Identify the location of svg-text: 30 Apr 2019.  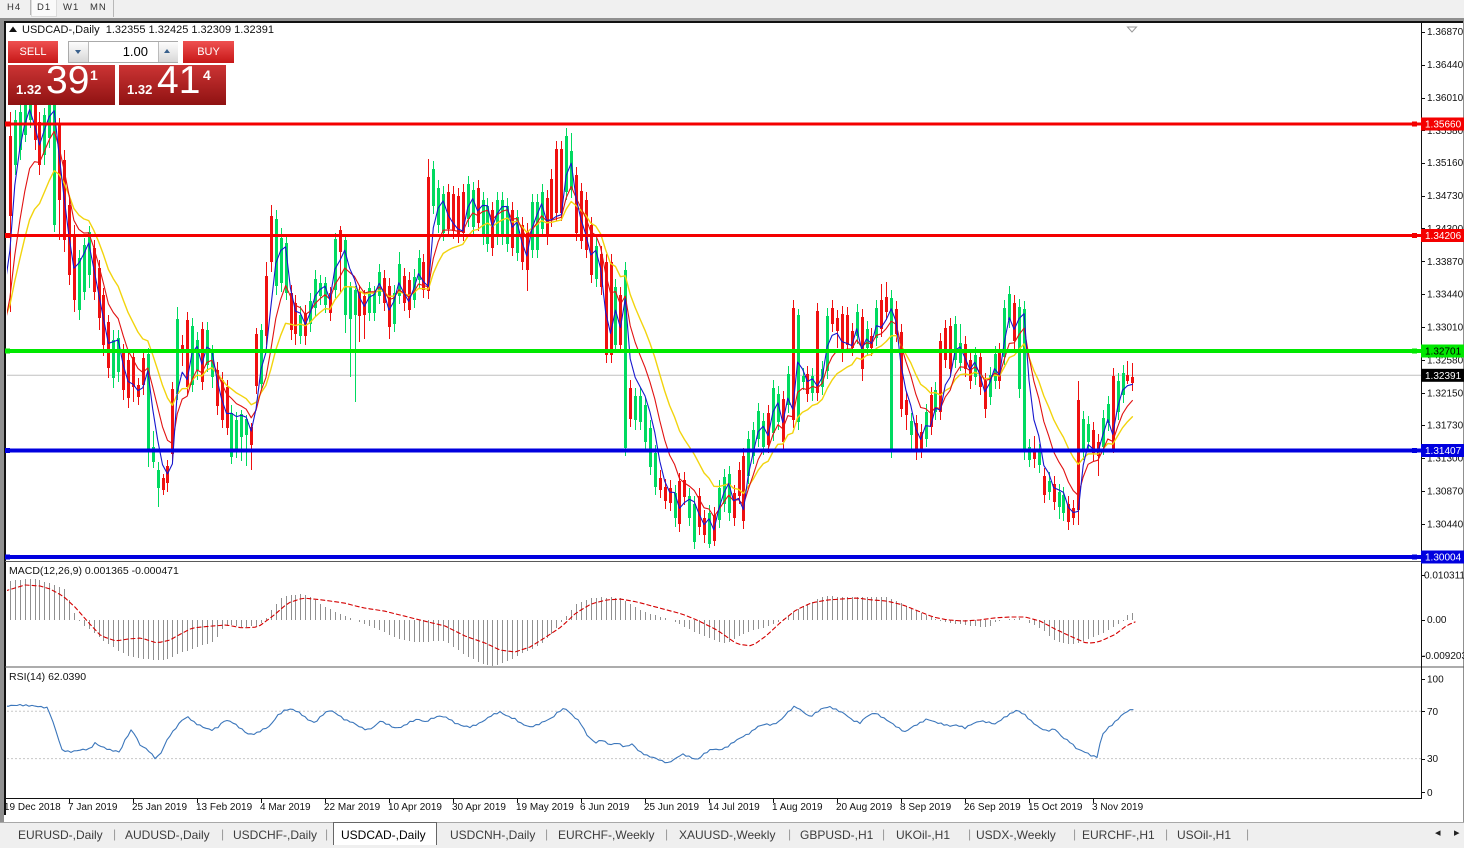
(479, 807).